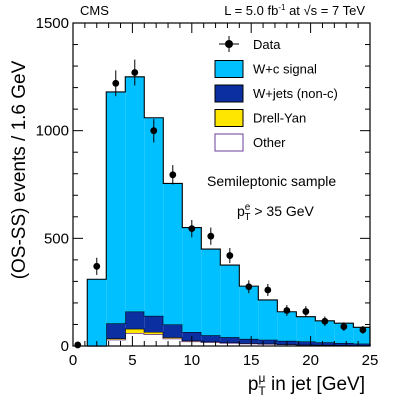  Describe the element at coordinates (132, 360) in the screenshot. I see `x-tick-label: 5` at that location.